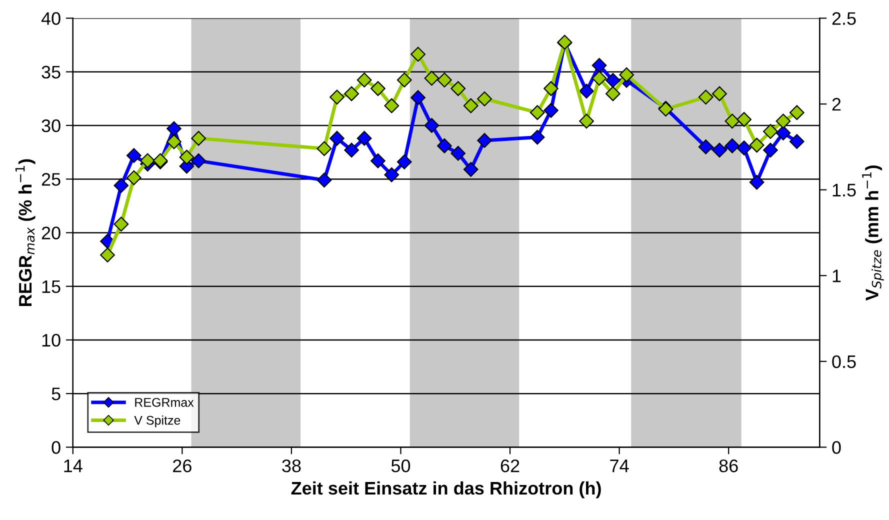 The image size is (889, 520). Describe the element at coordinates (400, 465) in the screenshot. I see `x-tick-label: 50` at that location.